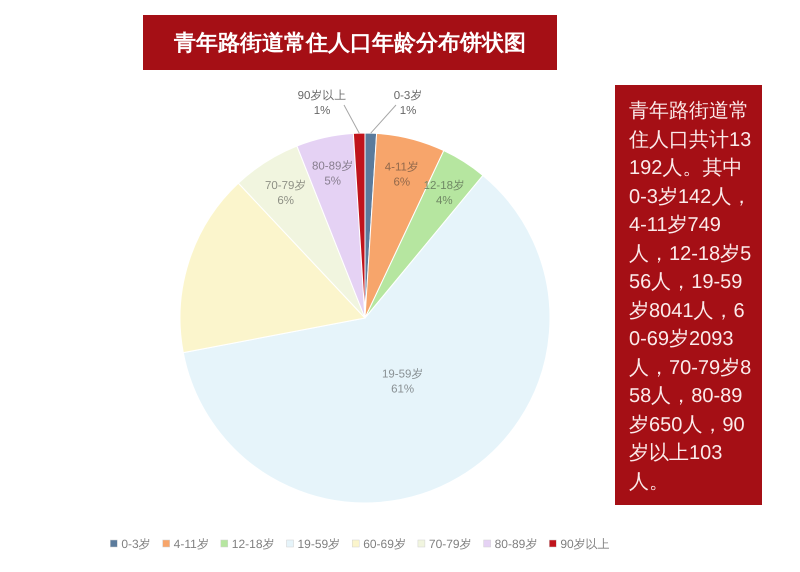 The image size is (800, 572). What do you see at coordinates (350, 42) in the screenshot?
I see `title: 青年路街道常住人口年龄分布饼状图` at bounding box center [350, 42].